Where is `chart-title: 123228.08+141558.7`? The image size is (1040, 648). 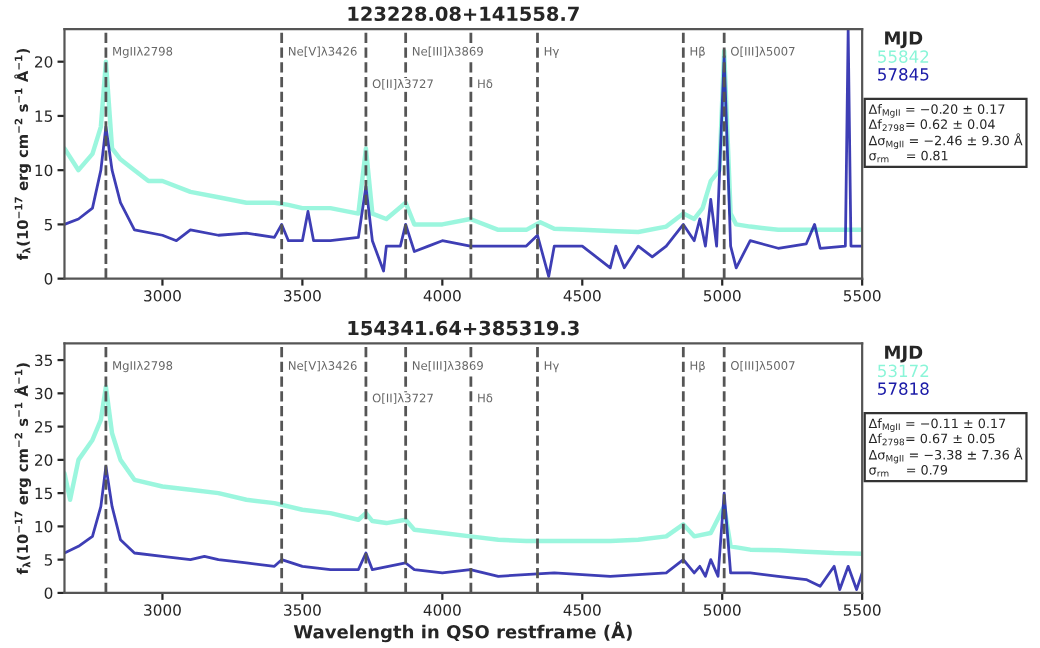 chart-title: 123228.08+141558.7 is located at coordinates (463, 14).